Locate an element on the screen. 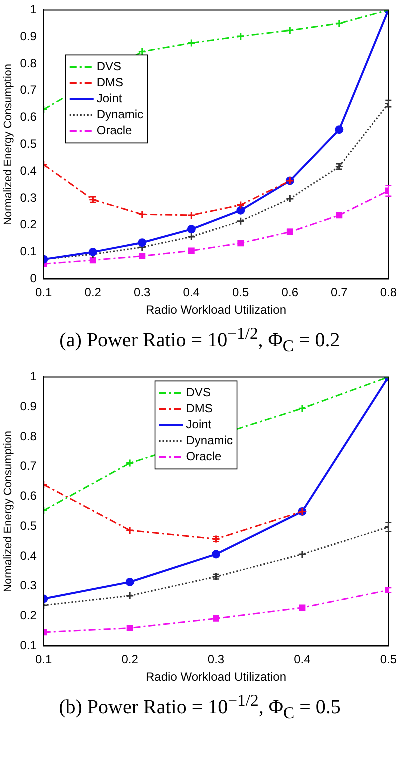  x-tick-label: 0.7 is located at coordinates (339, 293).